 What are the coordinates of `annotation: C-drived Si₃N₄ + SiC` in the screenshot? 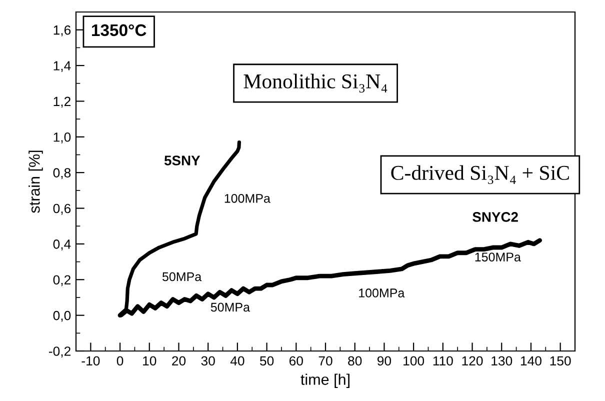 It's located at (480, 174).